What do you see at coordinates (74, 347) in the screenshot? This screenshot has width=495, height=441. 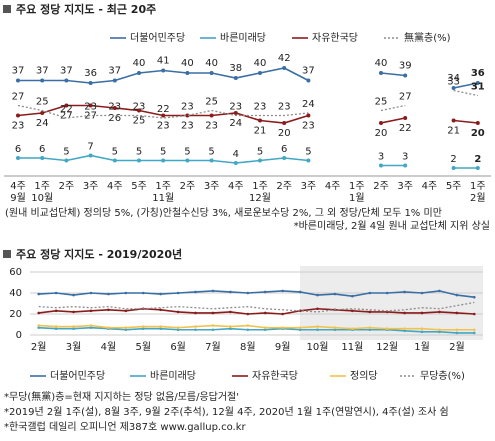 I see `x-tick-label: 3월` at bounding box center [74, 347].